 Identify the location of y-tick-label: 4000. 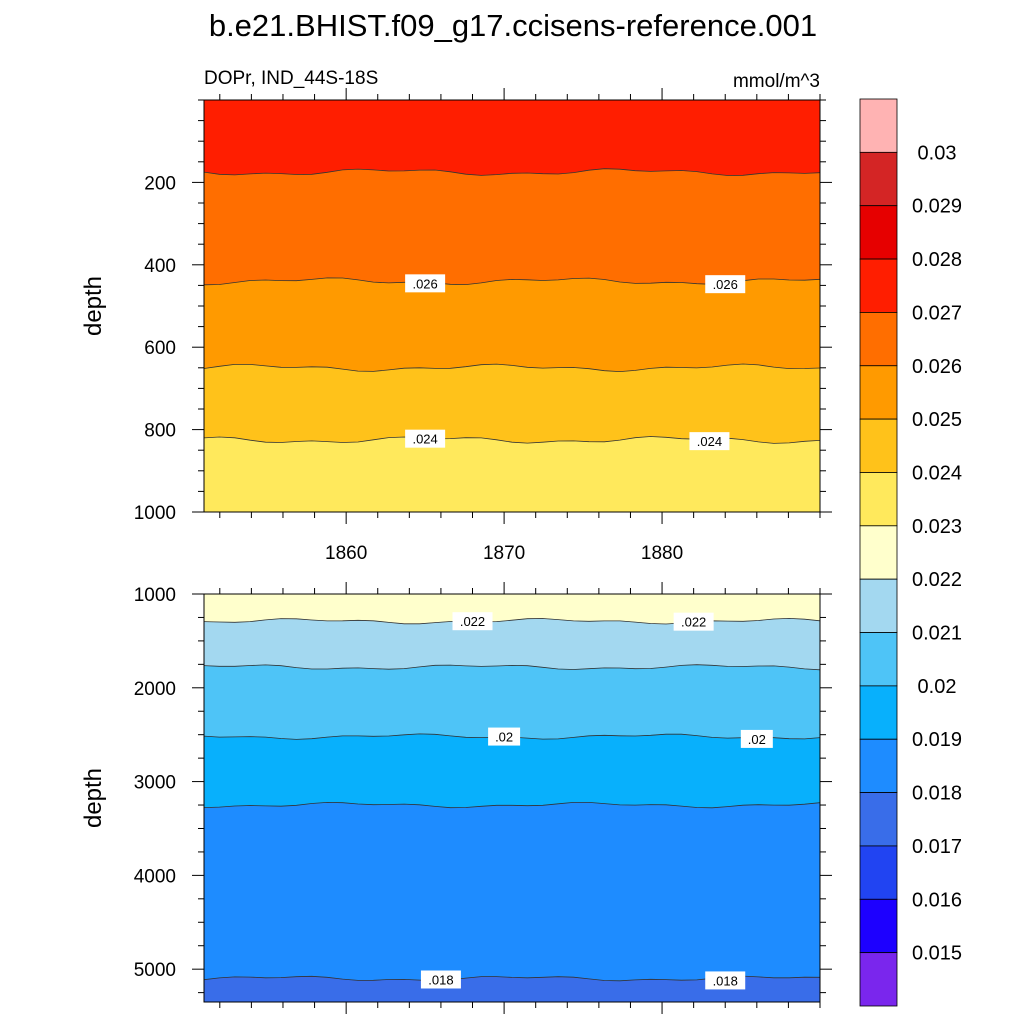
(155, 876).